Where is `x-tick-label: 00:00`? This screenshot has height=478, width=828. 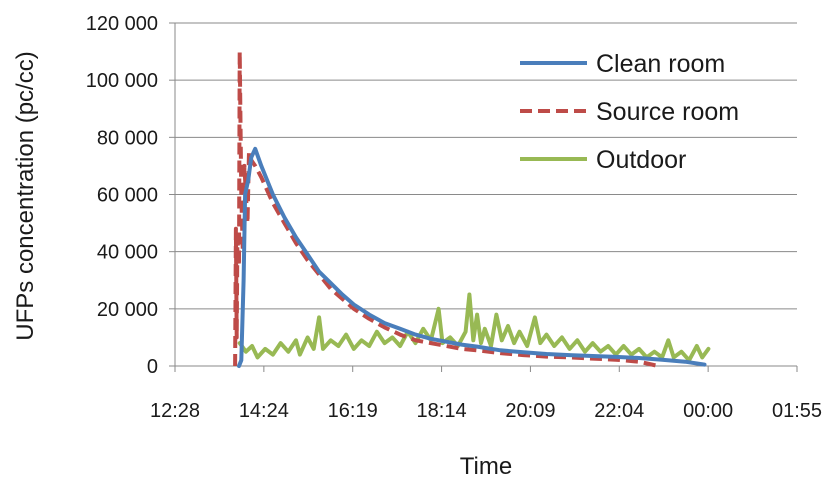
x-tick-label: 00:00 is located at coordinates (708, 411).